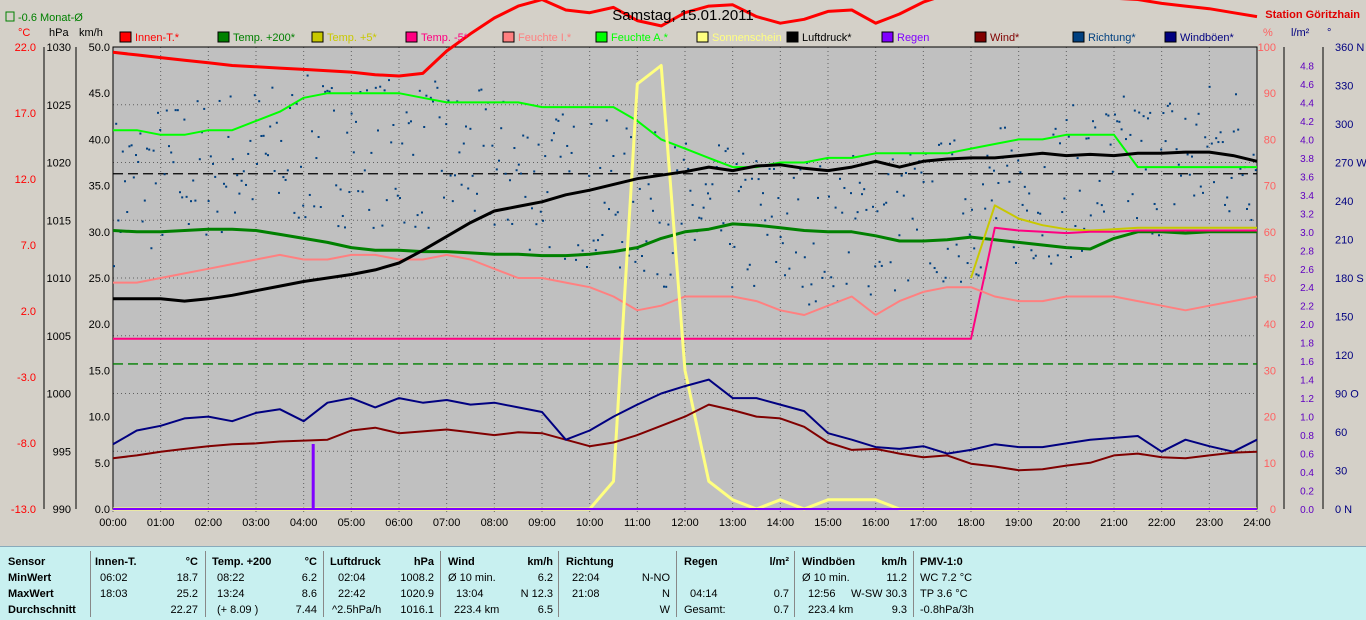 The width and height of the screenshot is (1366, 620). I want to click on wind-unit: km/h, so click(540, 562).